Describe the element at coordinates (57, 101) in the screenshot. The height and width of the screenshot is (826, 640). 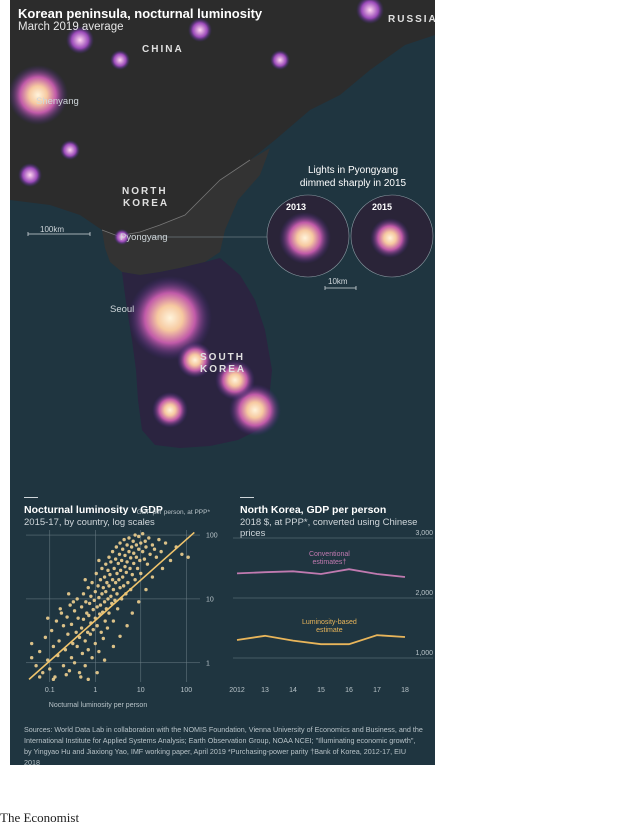
I see `label-shenyang: Shenyang` at that location.